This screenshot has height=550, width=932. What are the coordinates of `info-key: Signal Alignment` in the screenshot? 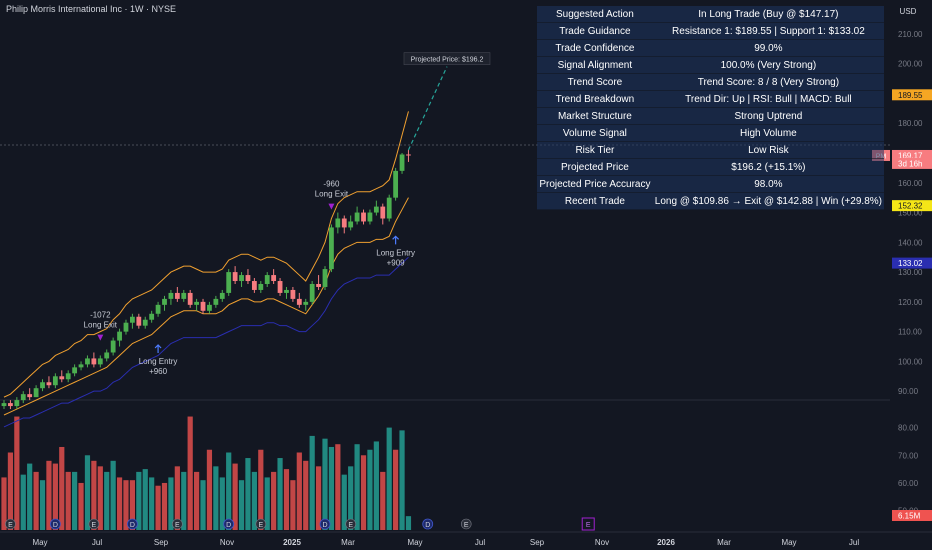 It's located at (595, 65).